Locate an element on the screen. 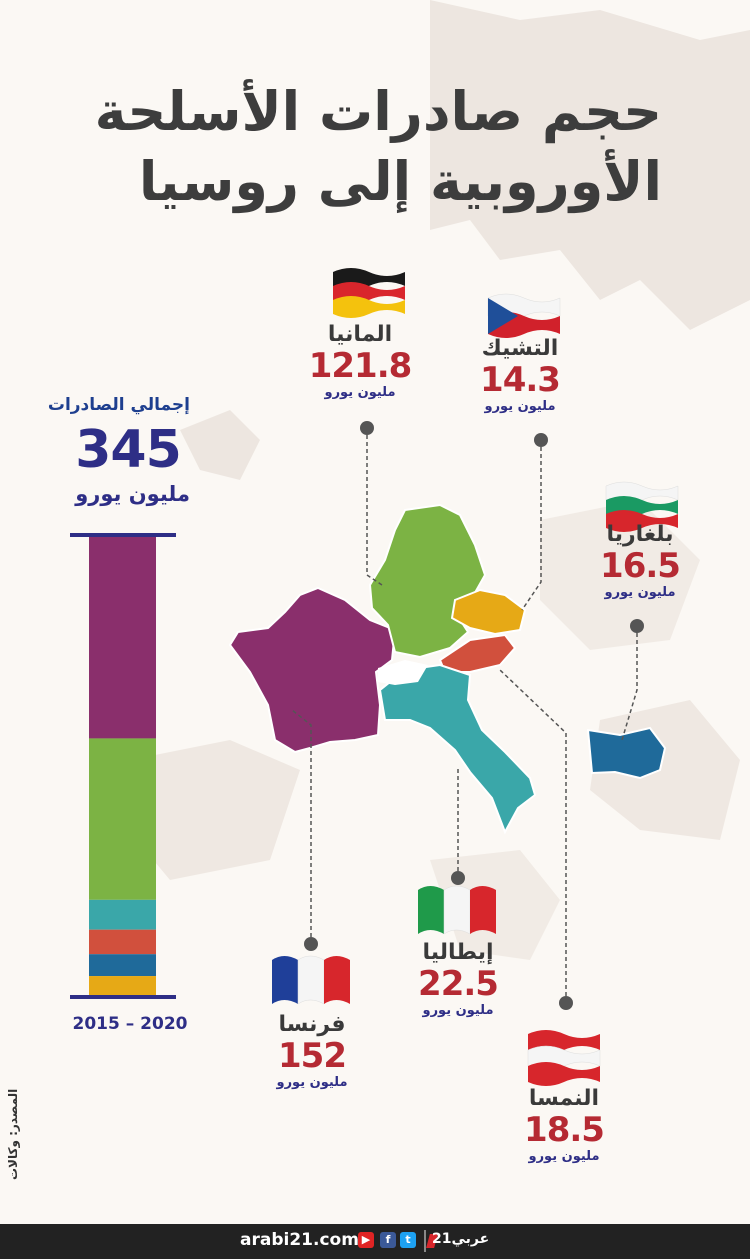 Image resolution: width=750 pixels, height=1259 pixels. total-unit: مليون يورو is located at coordinates (132, 494).